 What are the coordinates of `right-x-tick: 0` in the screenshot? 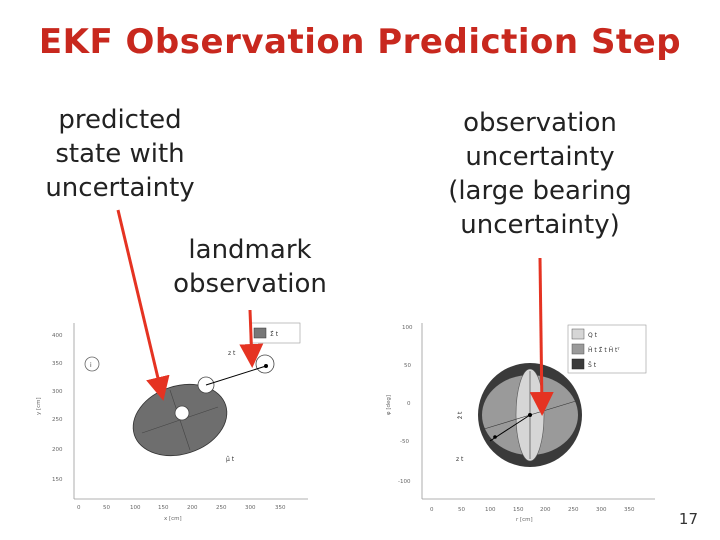 It's located at (432, 510).